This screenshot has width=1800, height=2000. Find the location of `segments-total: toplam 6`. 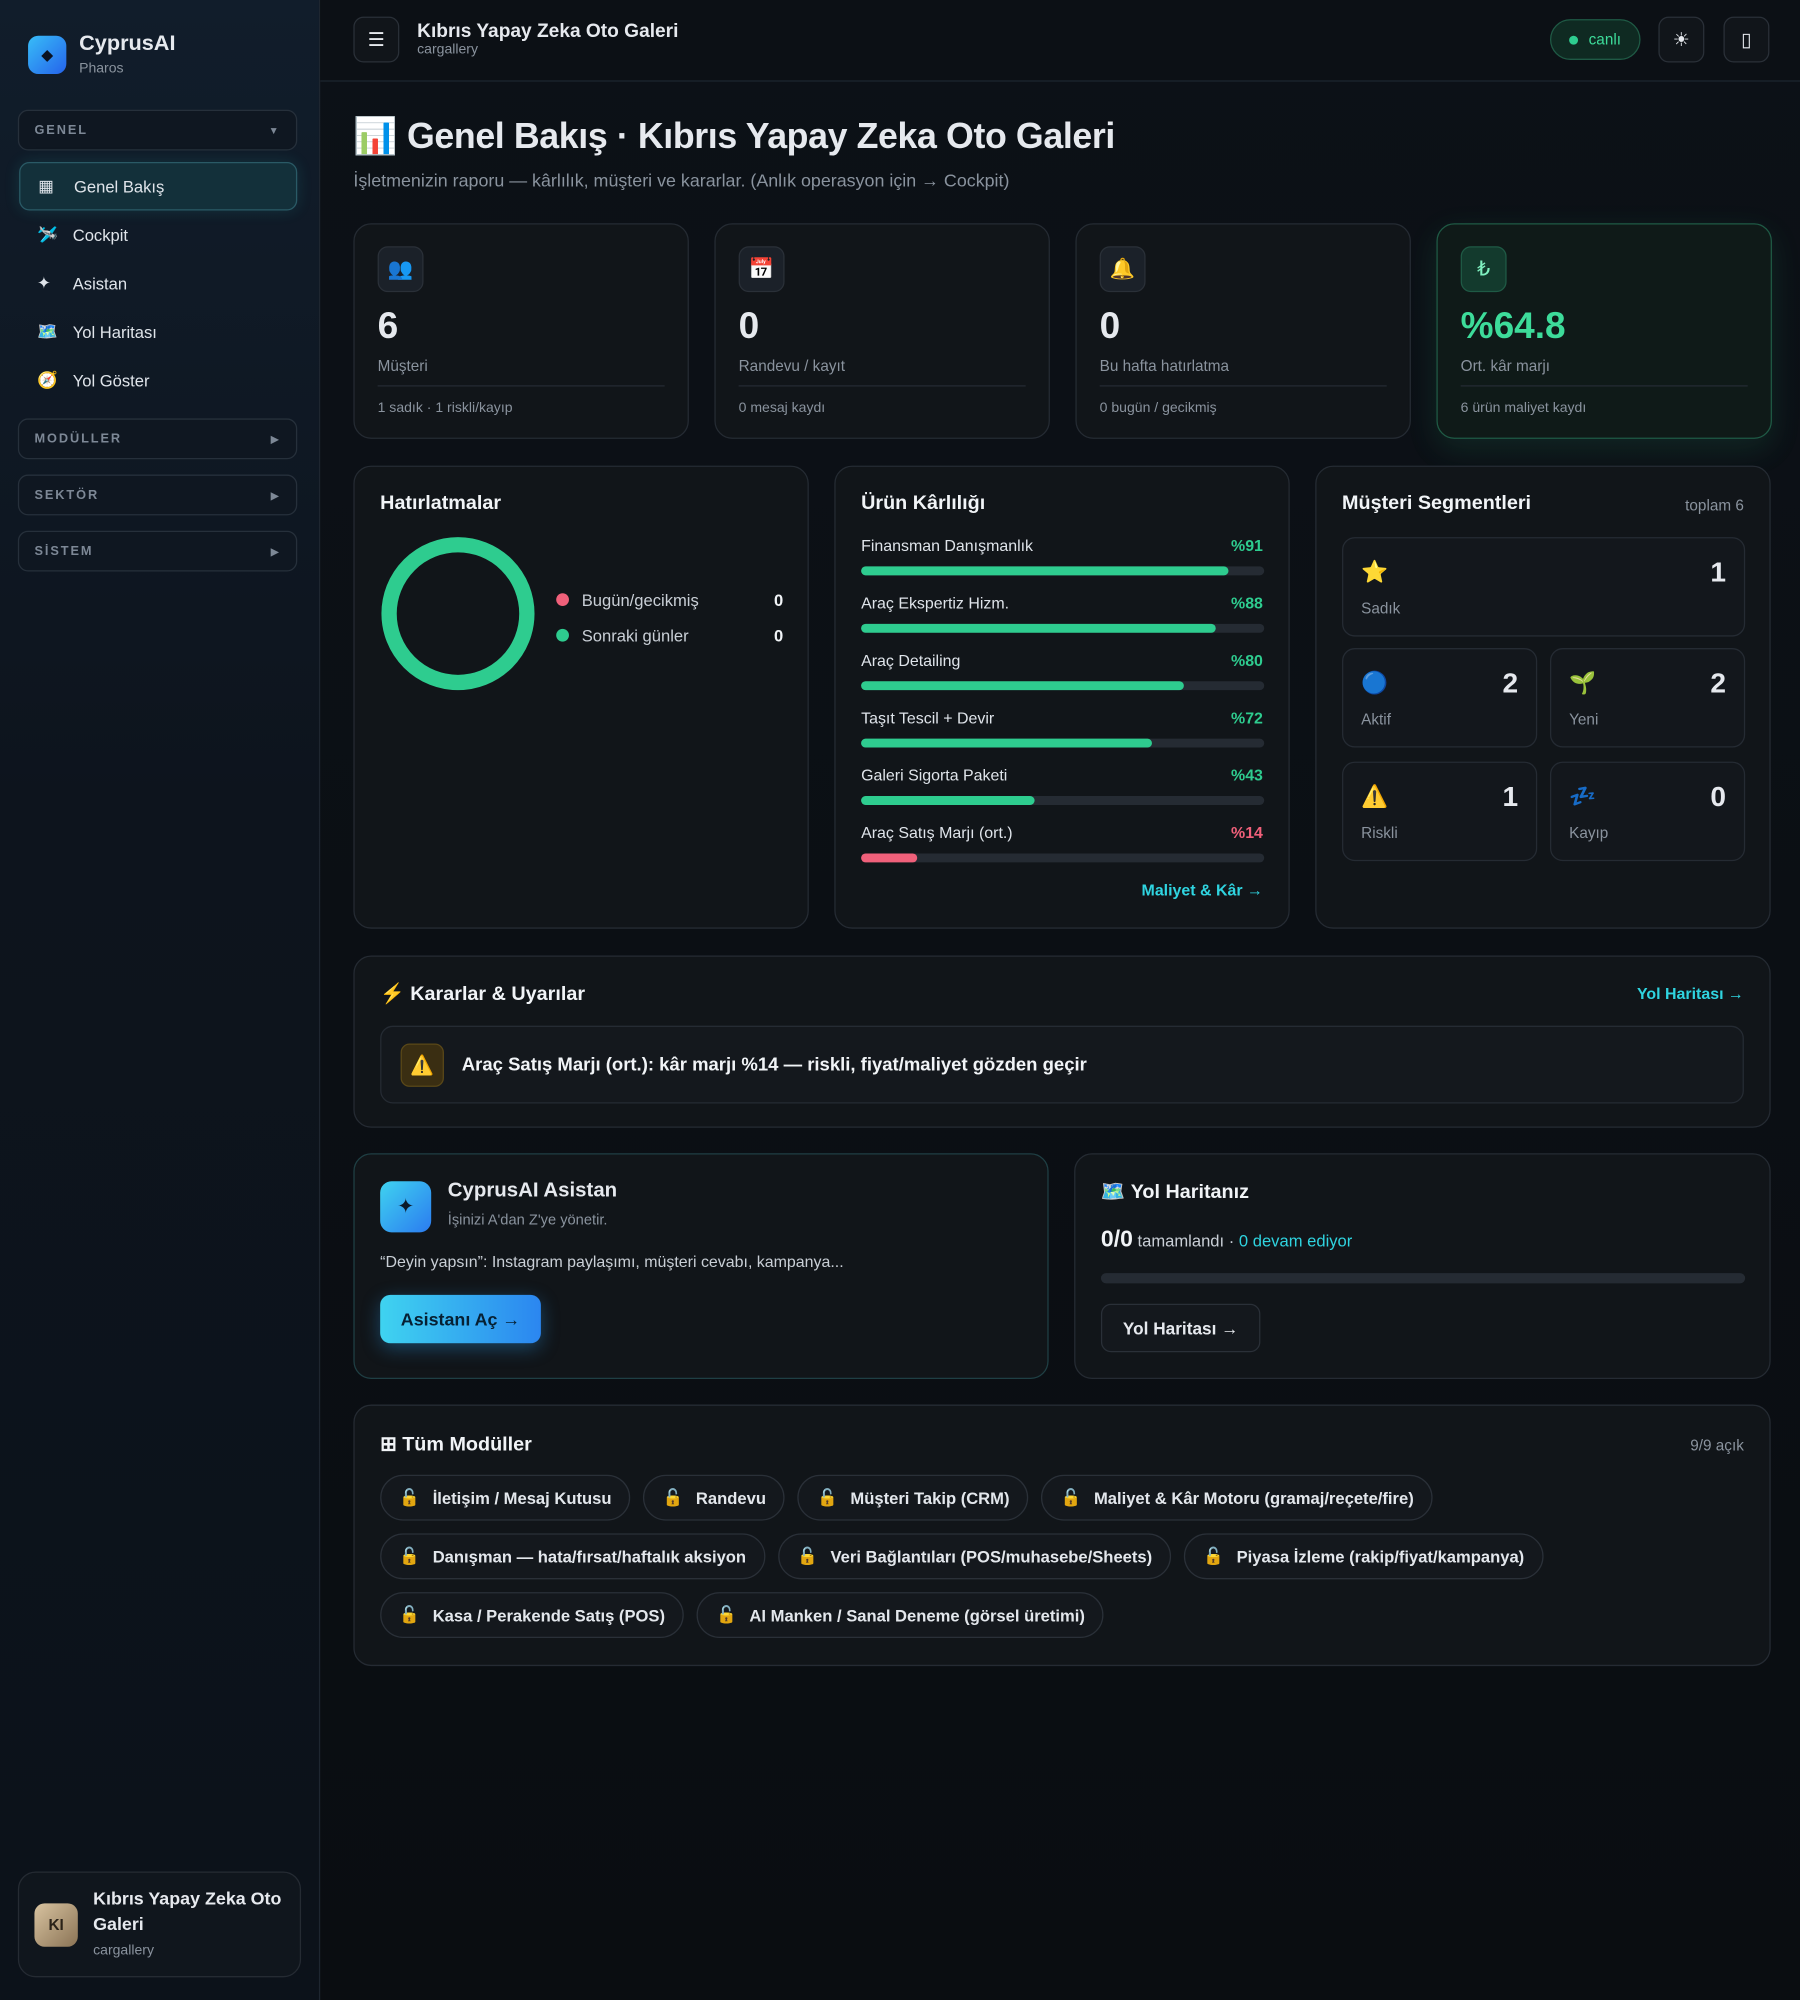

segments-total: toplam 6 is located at coordinates (1714, 505).